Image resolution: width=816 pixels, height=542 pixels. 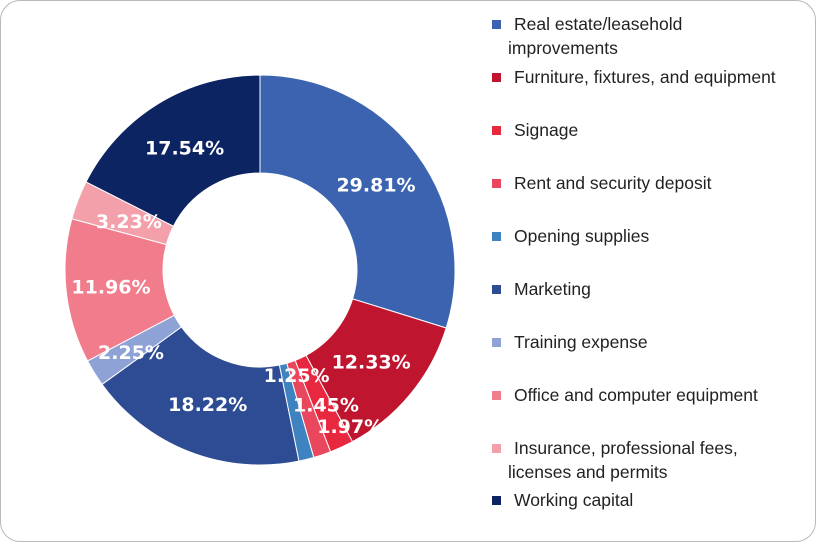 I want to click on slice-value-label: 1.97%, so click(x=350, y=427).